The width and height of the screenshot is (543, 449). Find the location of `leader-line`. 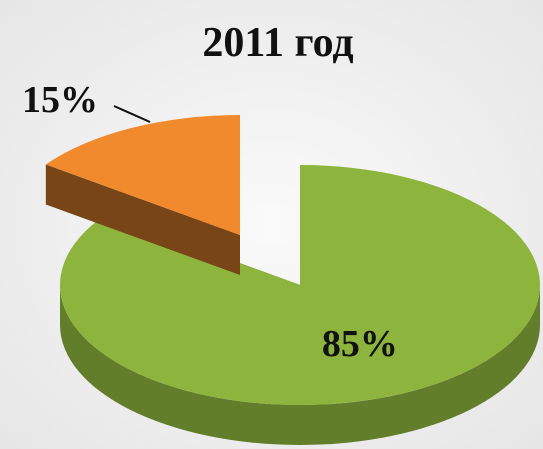

leader-line is located at coordinates (132, 114).